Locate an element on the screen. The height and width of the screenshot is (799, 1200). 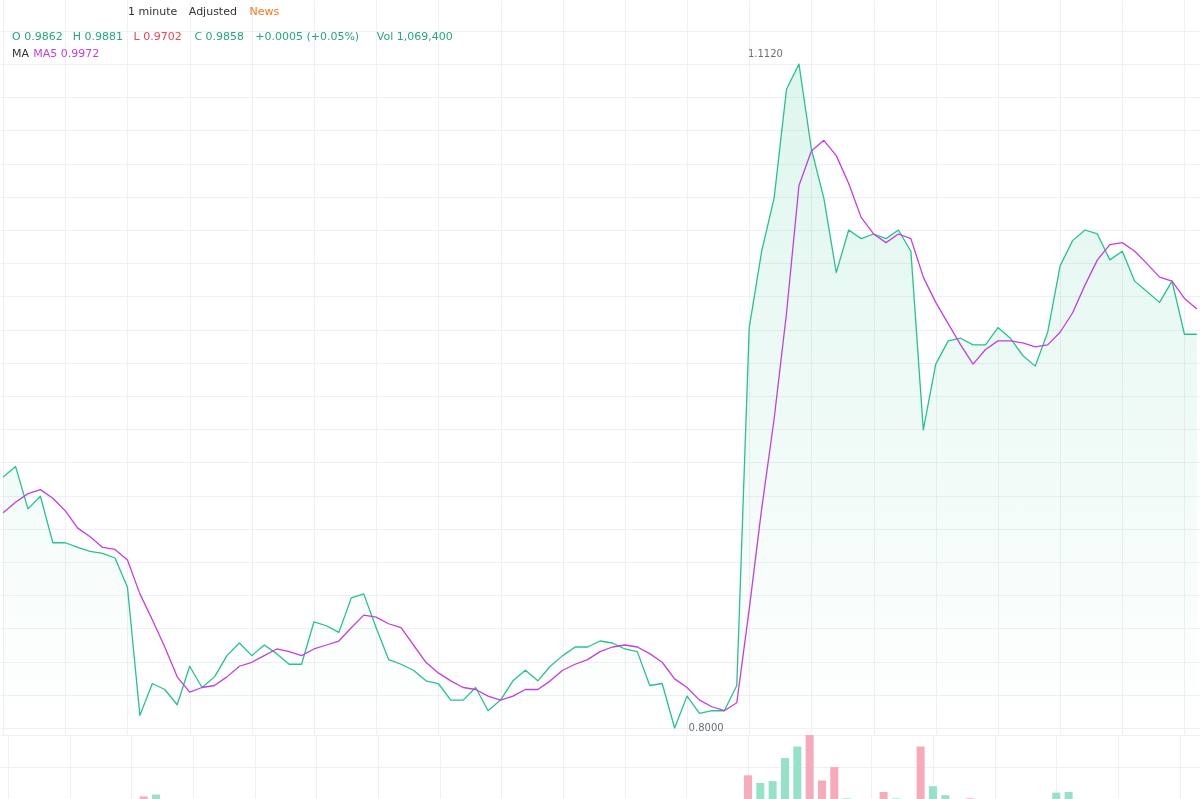
text: C 0.9858 is located at coordinates (219, 36).